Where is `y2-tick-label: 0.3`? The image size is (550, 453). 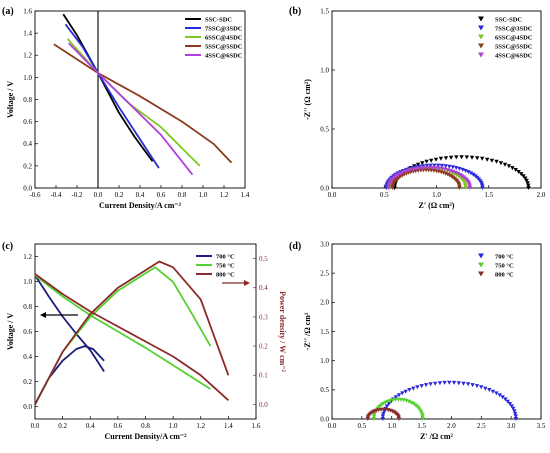
y2-tick-label: 0.3 is located at coordinates (263, 317).